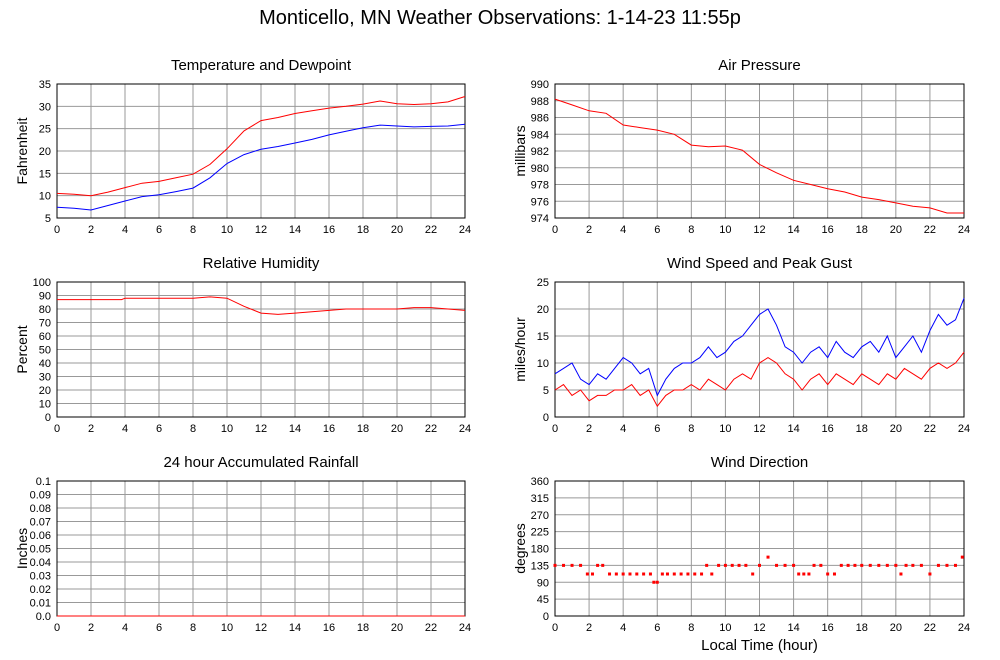 This screenshot has height=660, width=1000. What do you see at coordinates (45, 85) in the screenshot?
I see `y-tick-label: 35` at bounding box center [45, 85].